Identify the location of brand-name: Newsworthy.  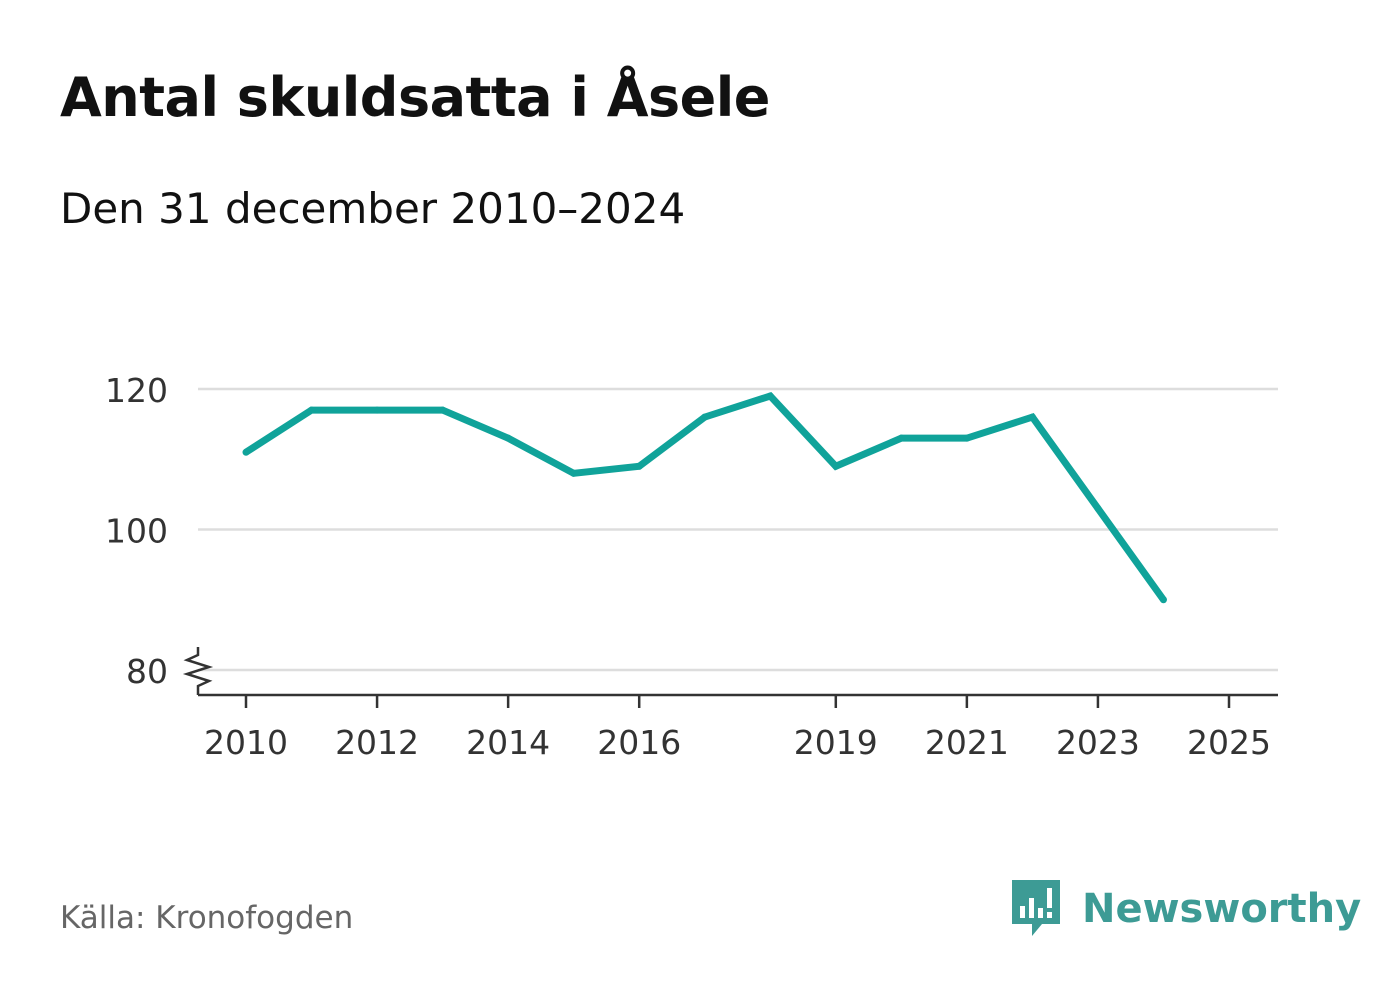
(1222, 909).